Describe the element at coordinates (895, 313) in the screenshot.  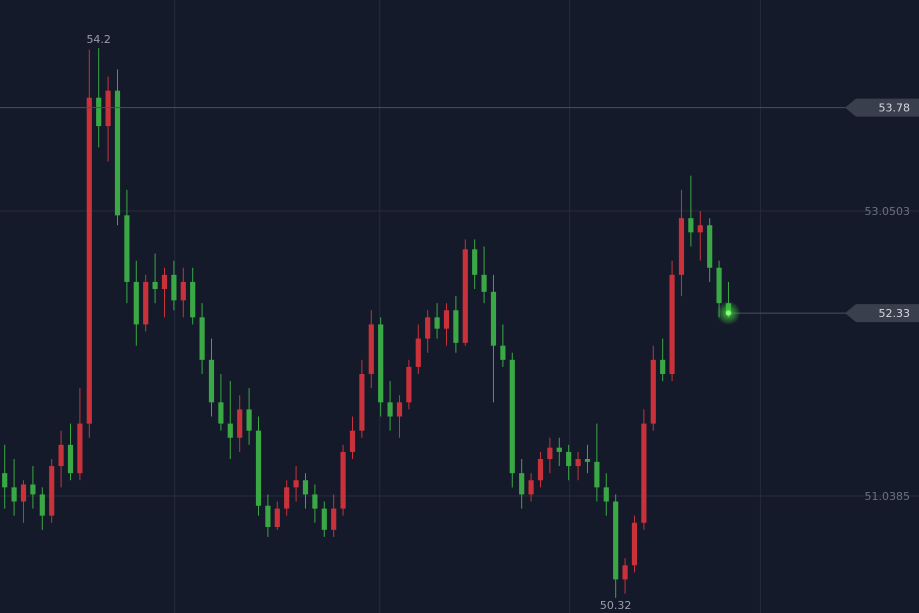
I see `price-tag-label: 52.33` at that location.